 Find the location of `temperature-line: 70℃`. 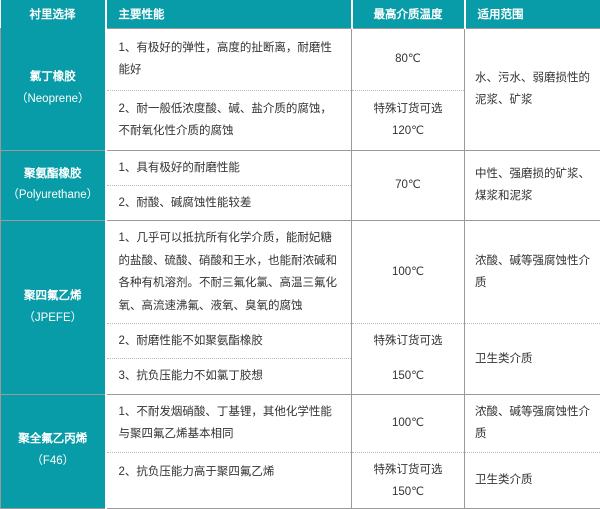

temperature-line: 70℃ is located at coordinates (408, 185).